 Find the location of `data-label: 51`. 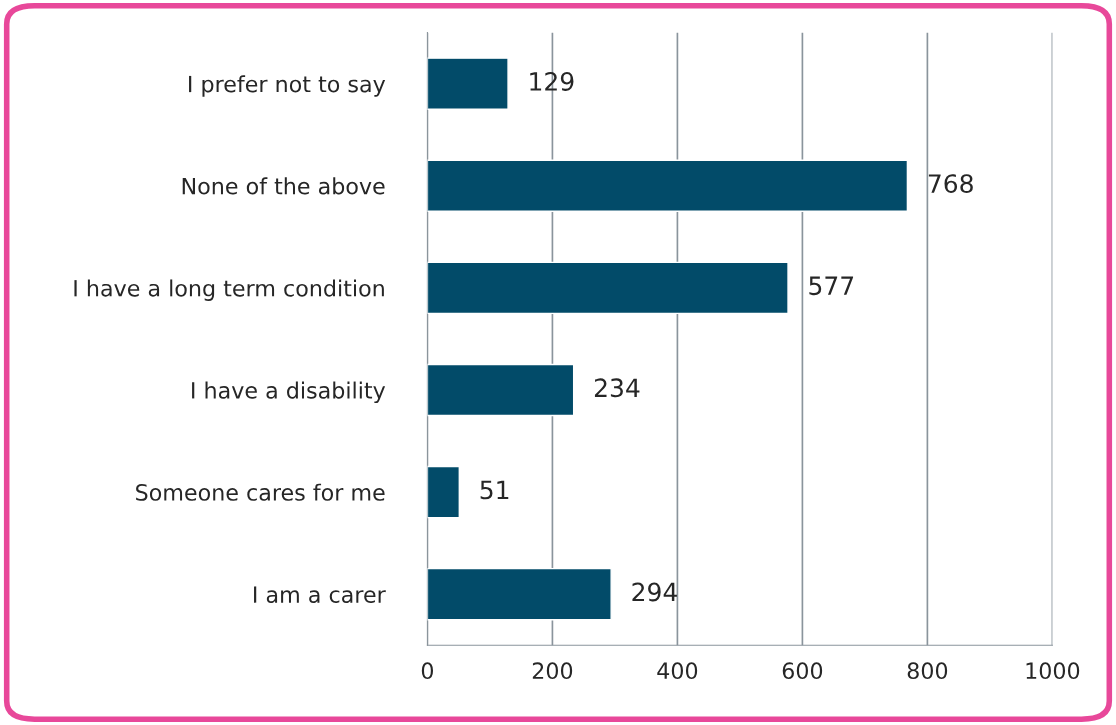

data-label: 51 is located at coordinates (494, 490).